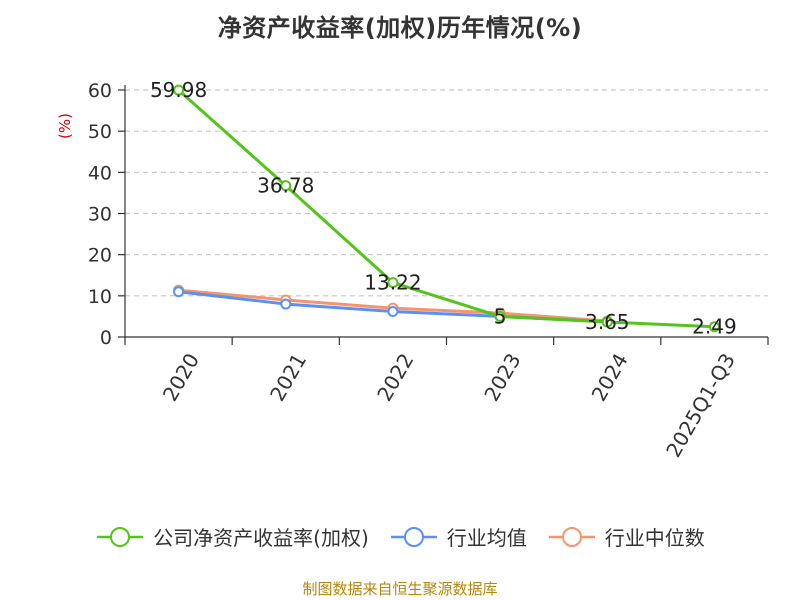  What do you see at coordinates (106, 338) in the screenshot?
I see `y-tick-label: 0` at bounding box center [106, 338].